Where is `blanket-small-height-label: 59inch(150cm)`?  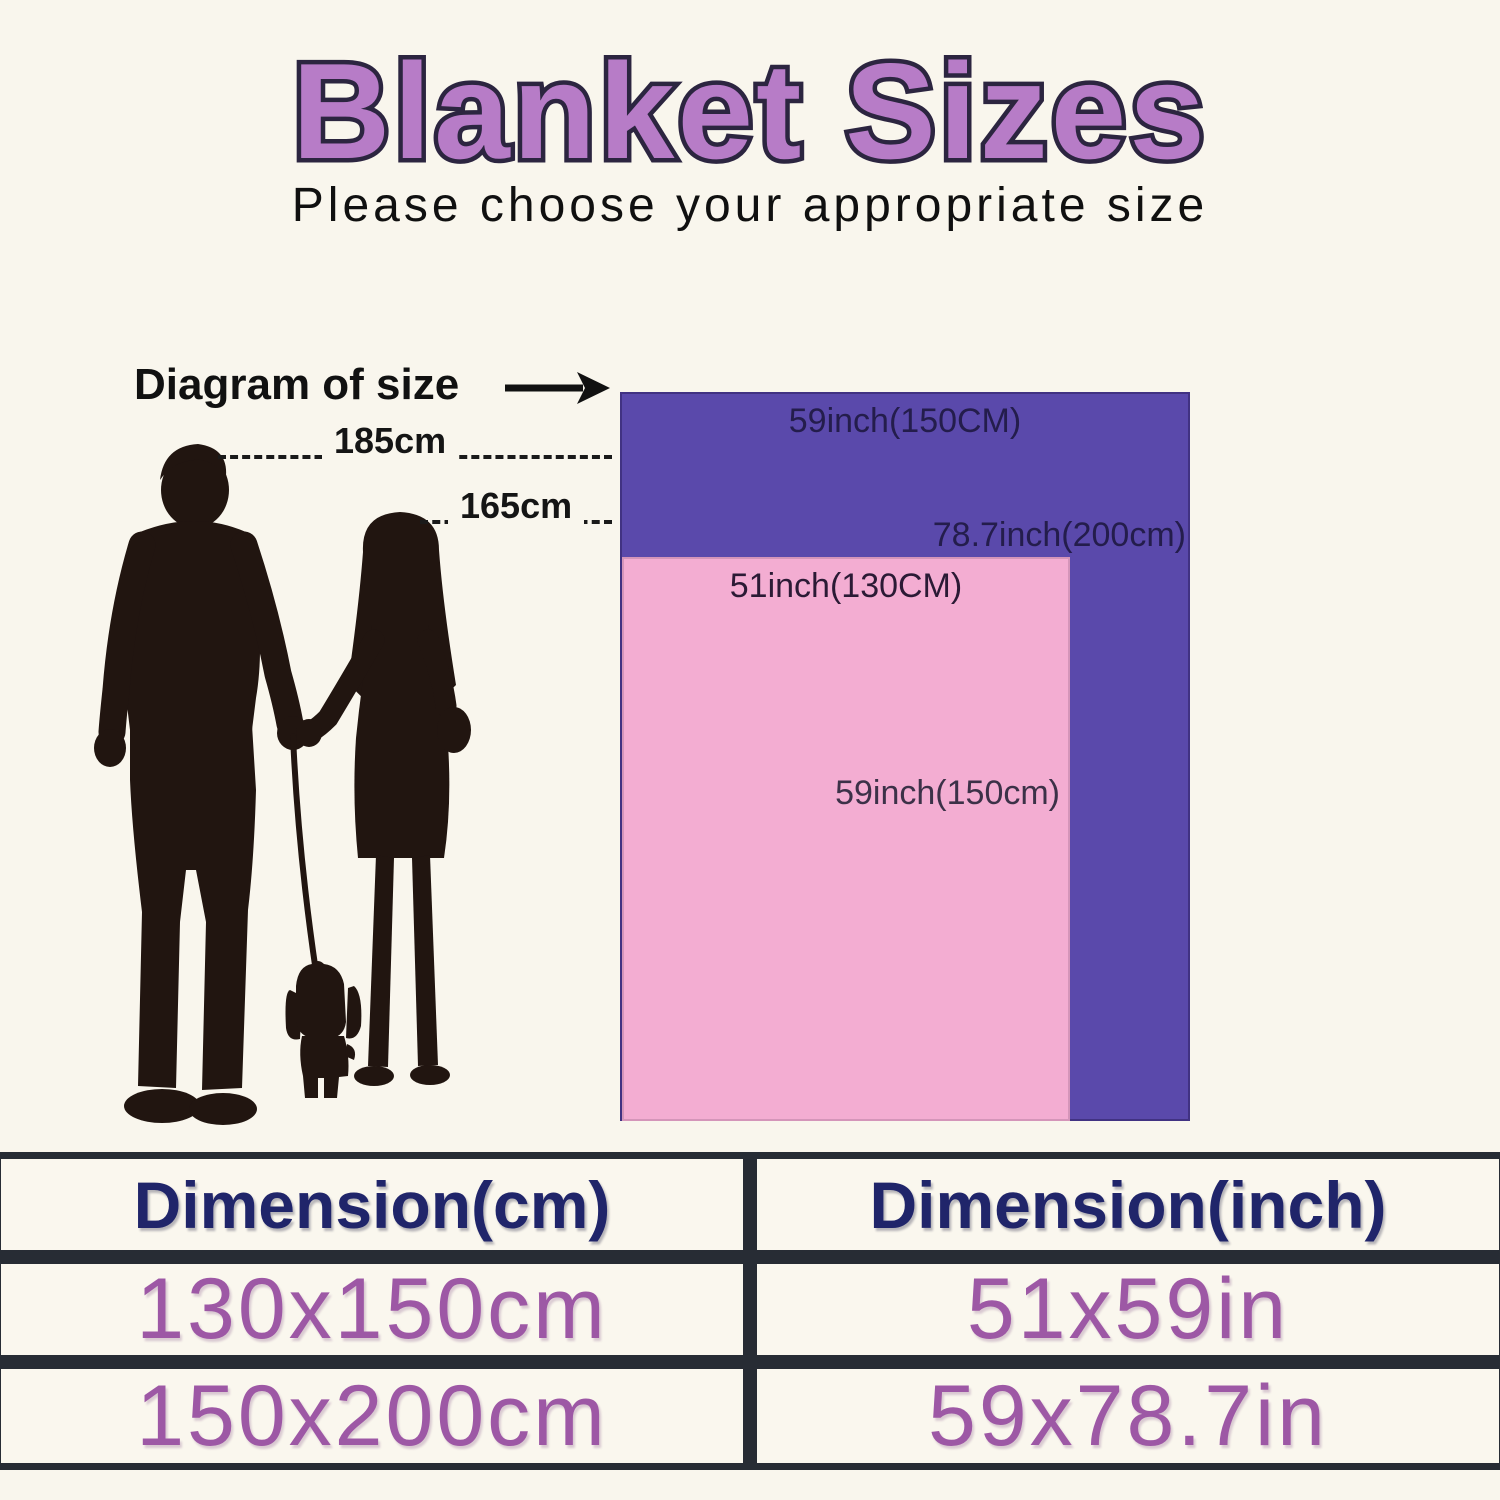
blanket-small-height-label: 59inch(150cm) is located at coordinates (947, 793).